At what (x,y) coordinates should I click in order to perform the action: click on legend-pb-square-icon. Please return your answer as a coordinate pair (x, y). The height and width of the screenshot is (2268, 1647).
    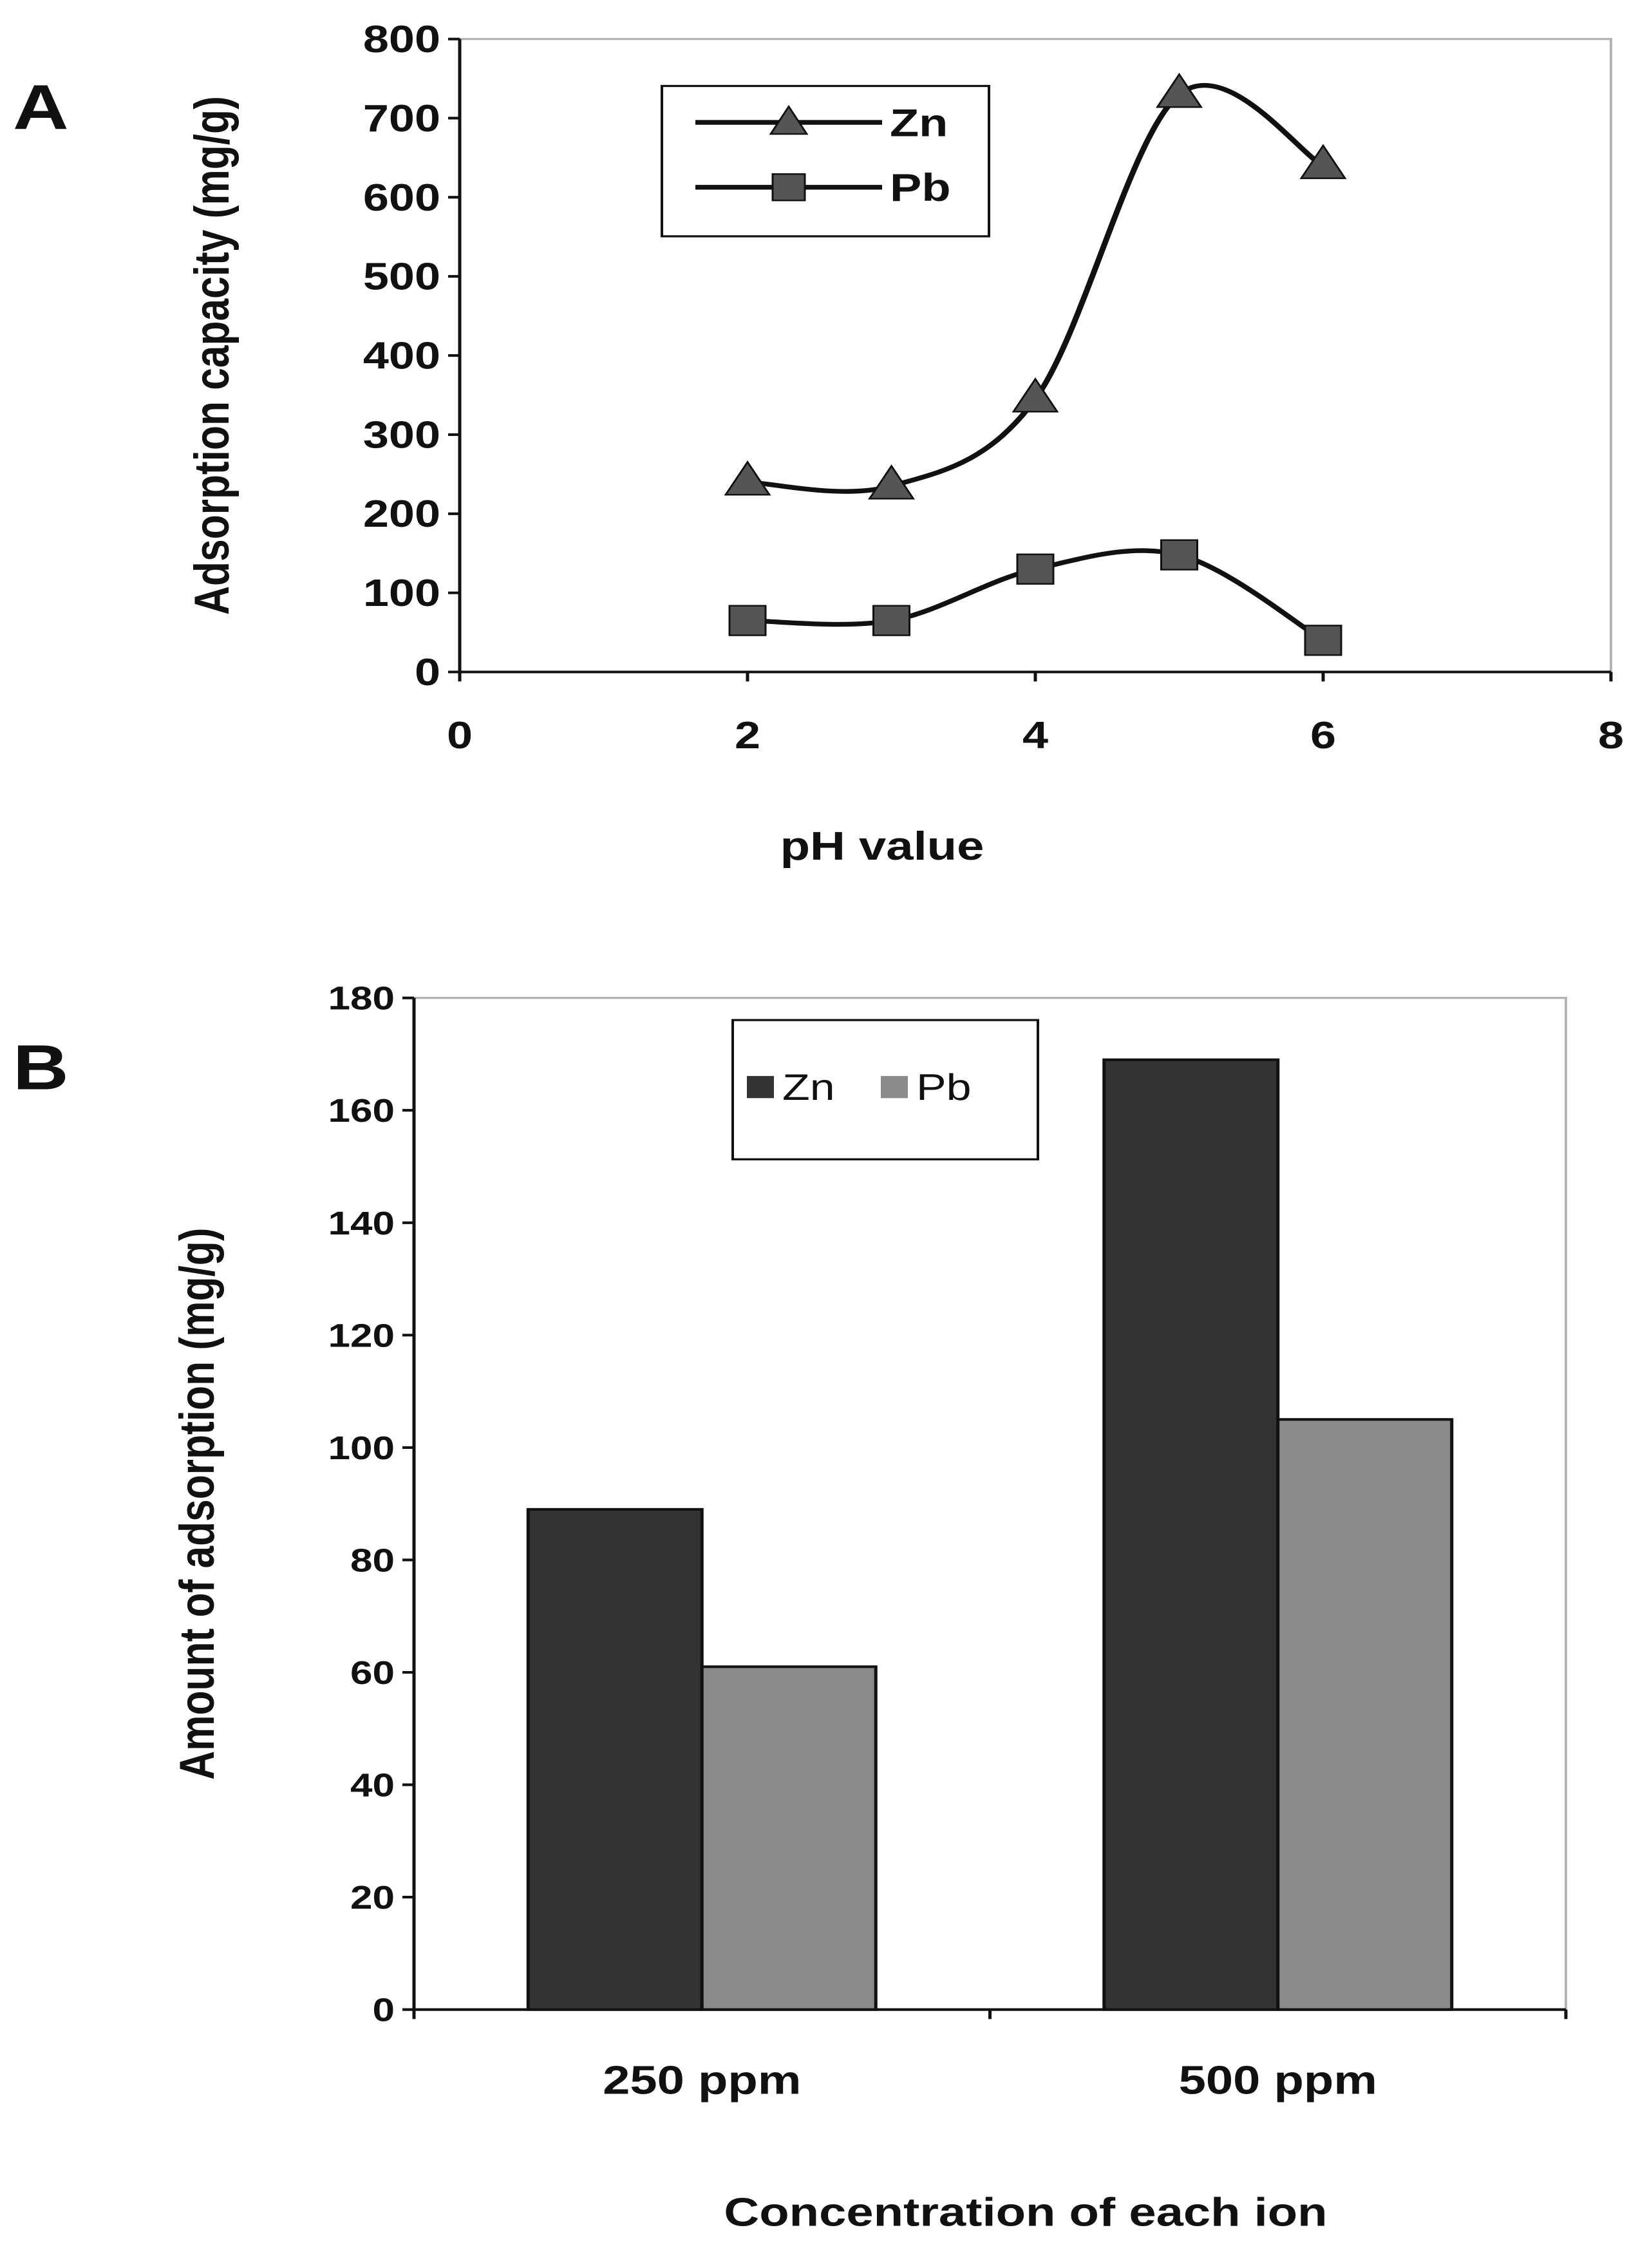
    Looking at the image, I should click on (788, 187).